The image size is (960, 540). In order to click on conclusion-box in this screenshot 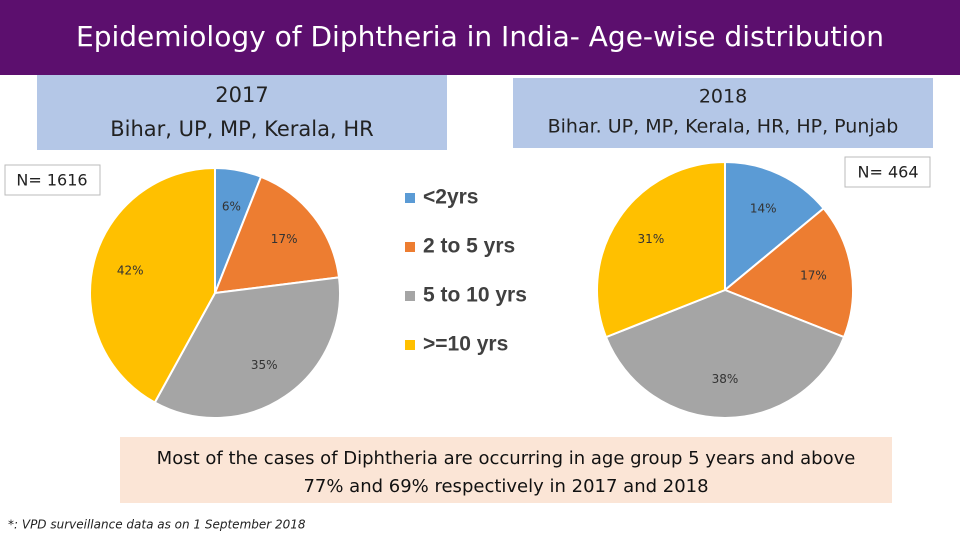, I will do `click(506, 470)`.